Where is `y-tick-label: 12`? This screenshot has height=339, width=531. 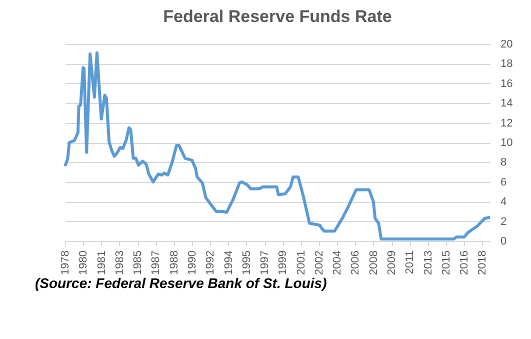 y-tick-label: 12 is located at coordinates (506, 123).